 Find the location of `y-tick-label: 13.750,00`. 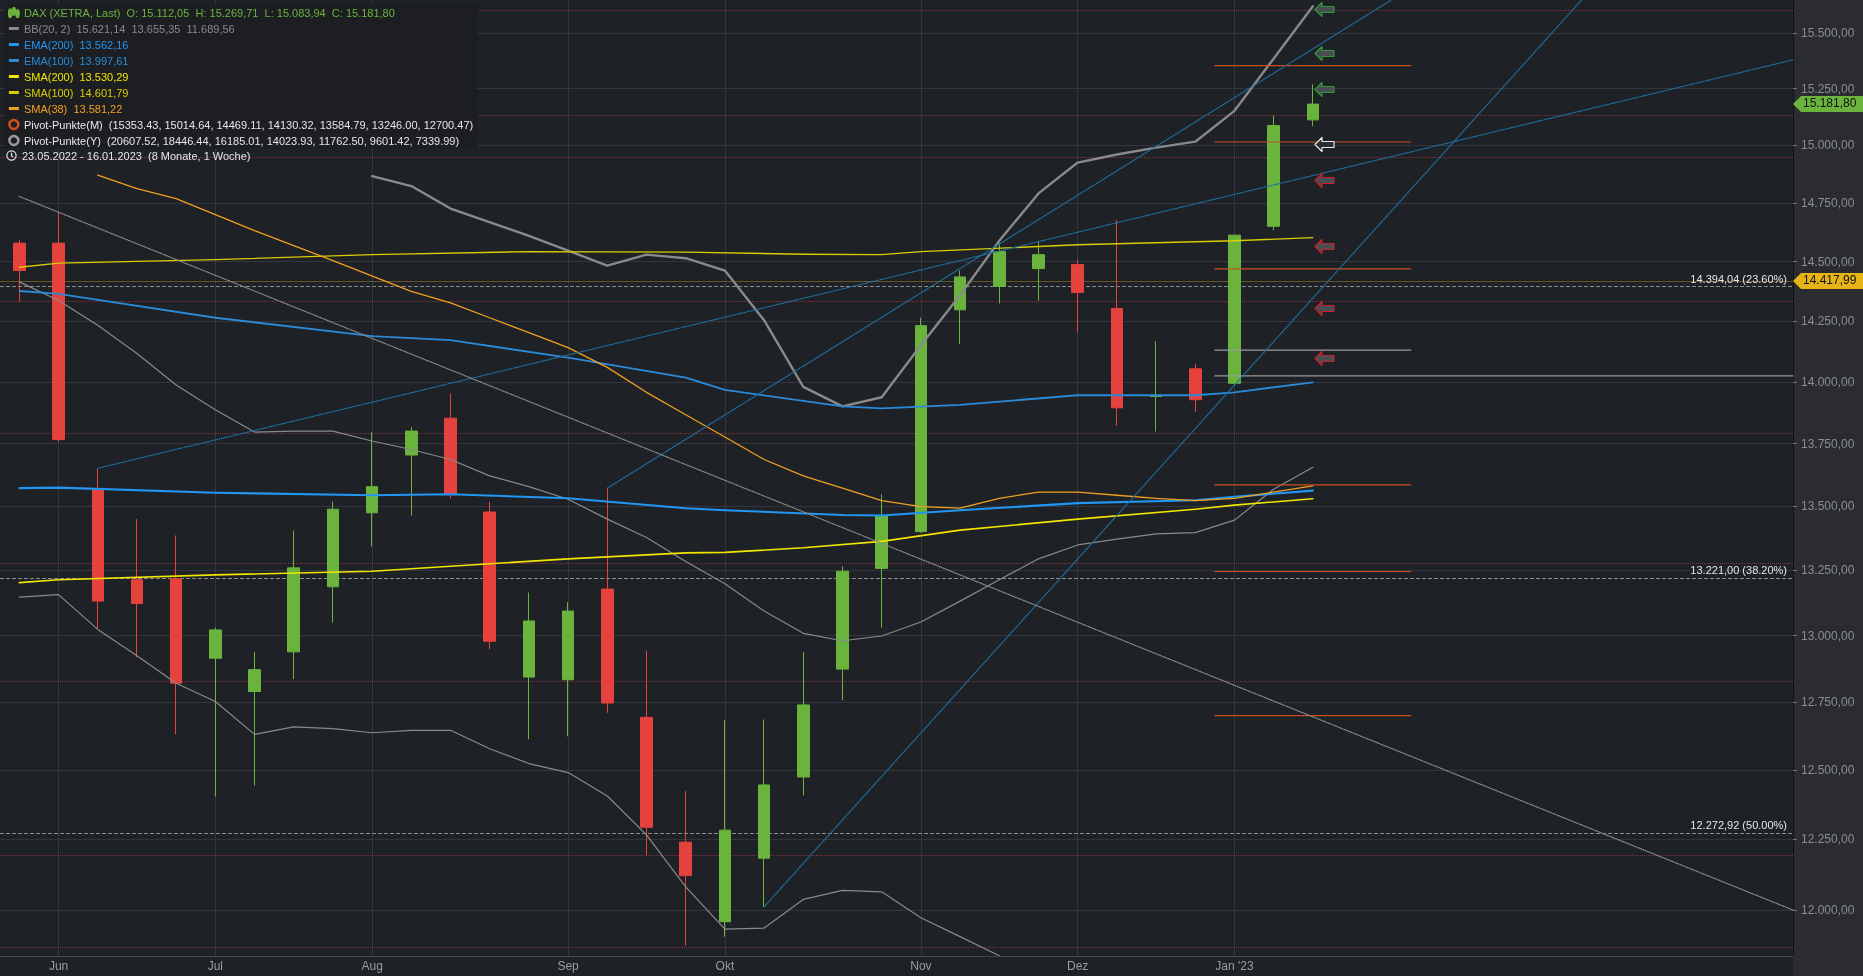

y-tick-label: 13.750,00 is located at coordinates (1828, 443).